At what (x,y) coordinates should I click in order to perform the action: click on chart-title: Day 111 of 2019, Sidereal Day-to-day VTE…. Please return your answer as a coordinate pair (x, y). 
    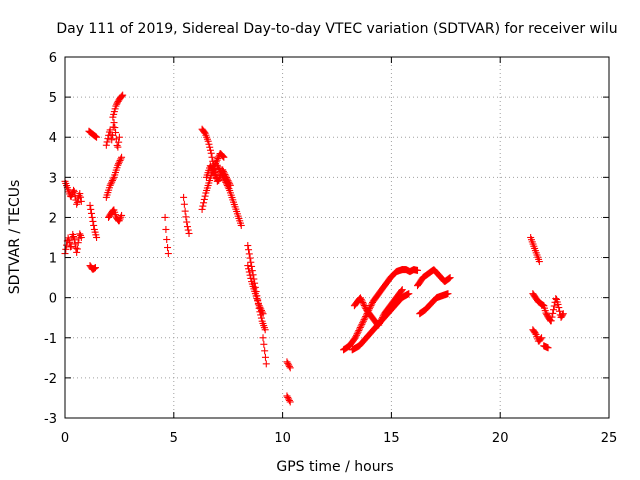
    Looking at the image, I should click on (336, 29).